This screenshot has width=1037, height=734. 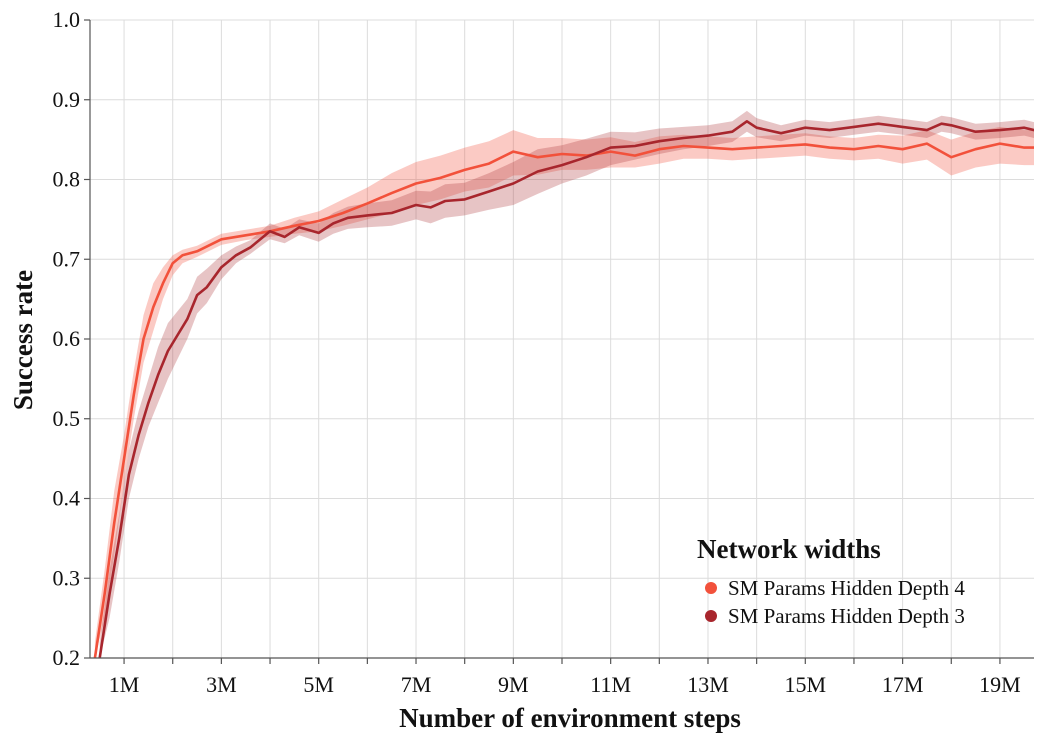 I want to click on y-tick-label: 0.5, so click(x=67, y=418).